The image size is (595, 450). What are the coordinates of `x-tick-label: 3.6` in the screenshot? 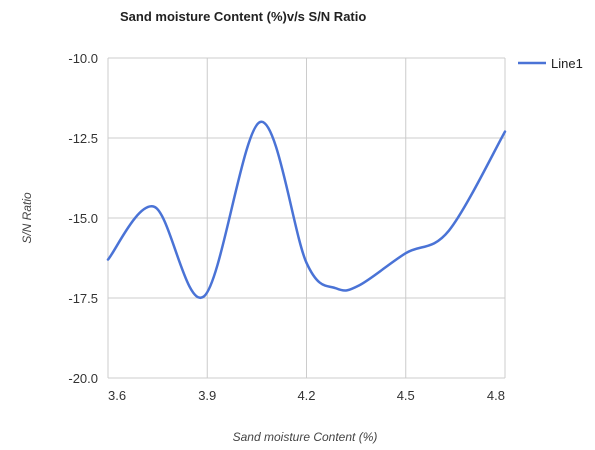 It's located at (117, 395).